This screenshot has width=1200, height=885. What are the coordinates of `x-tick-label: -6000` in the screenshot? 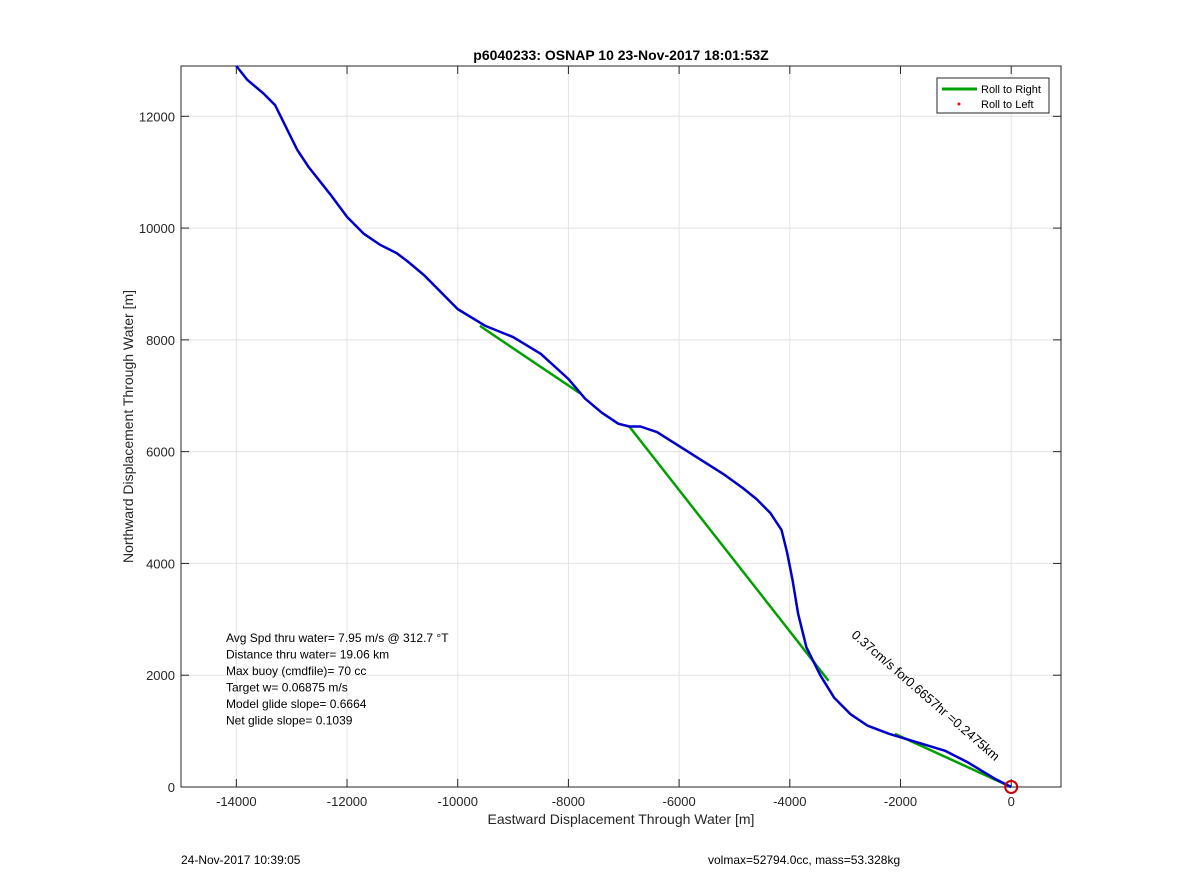 It's located at (678, 801).